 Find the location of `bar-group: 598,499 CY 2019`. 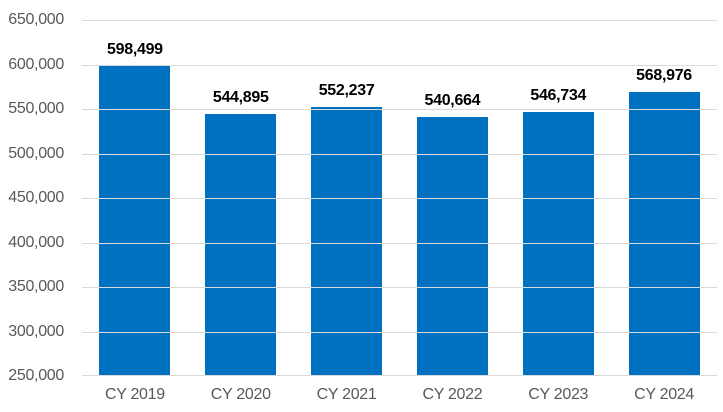

bar-group: 598,499 CY 2019 is located at coordinates (135, 211).